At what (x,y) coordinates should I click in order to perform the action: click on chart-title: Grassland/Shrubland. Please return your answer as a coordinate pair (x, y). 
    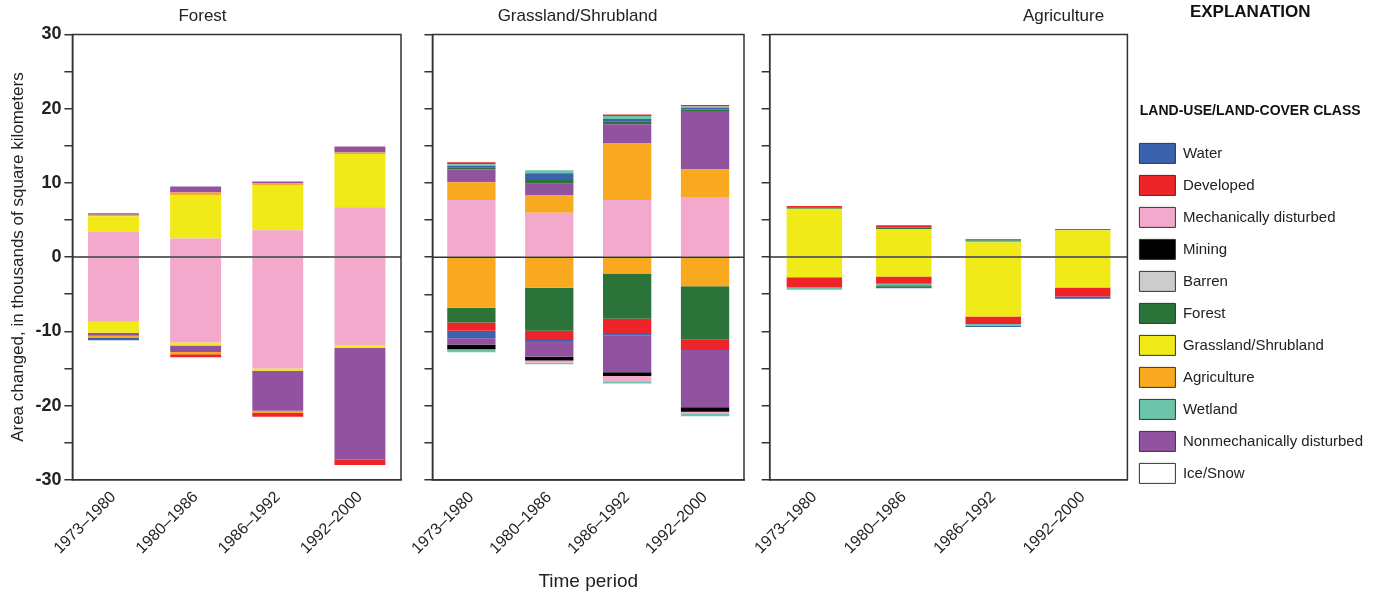
    Looking at the image, I should click on (577, 15).